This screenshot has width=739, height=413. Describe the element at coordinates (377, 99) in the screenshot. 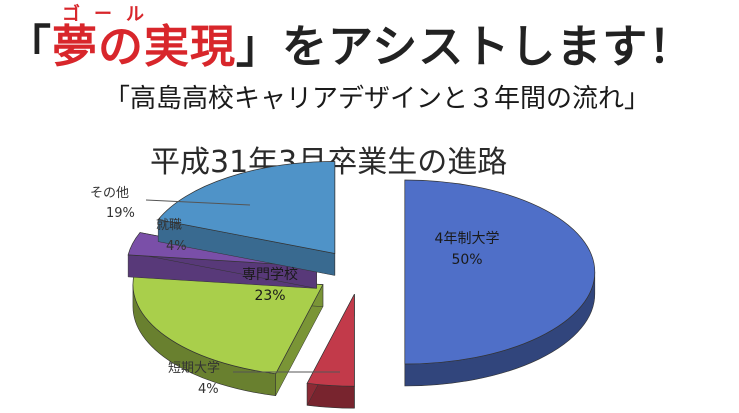

I see `subtitle: 「高島高校キャリアデザインと３年間の流れ」` at that location.